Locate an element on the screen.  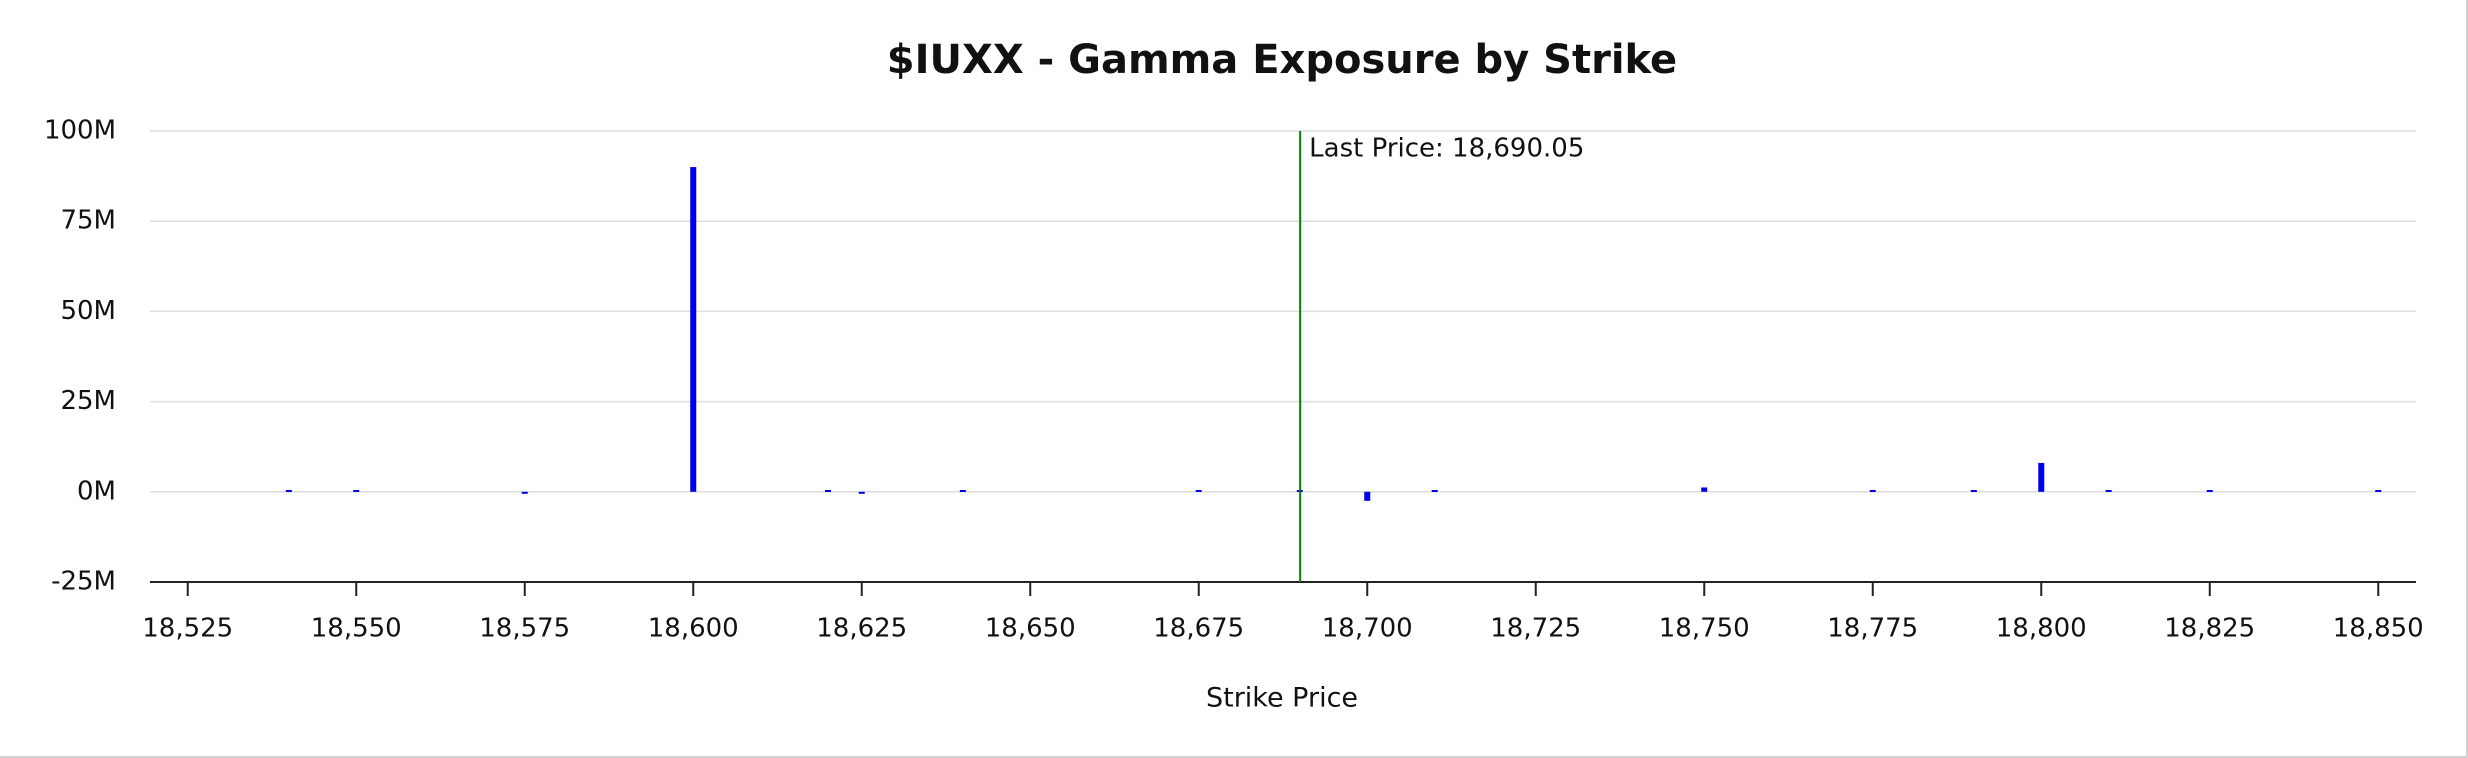
y-tick-label: 100M is located at coordinates (80, 131).